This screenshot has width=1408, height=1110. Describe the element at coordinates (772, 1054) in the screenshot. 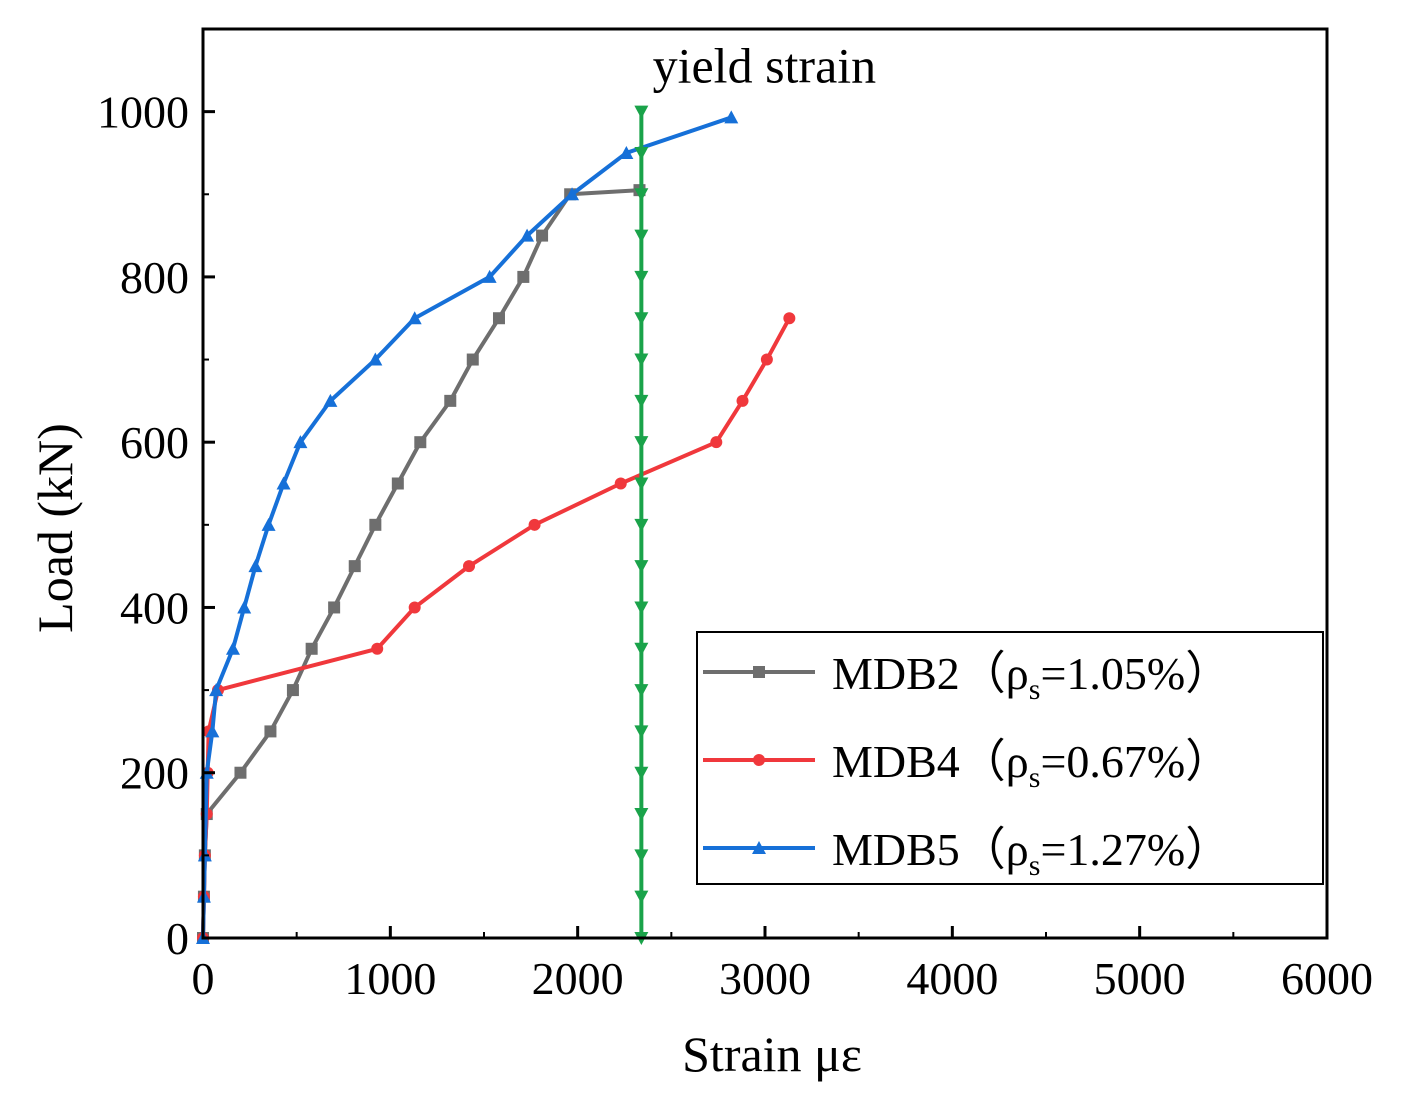

I see `x-axis-title: Strain με` at that location.